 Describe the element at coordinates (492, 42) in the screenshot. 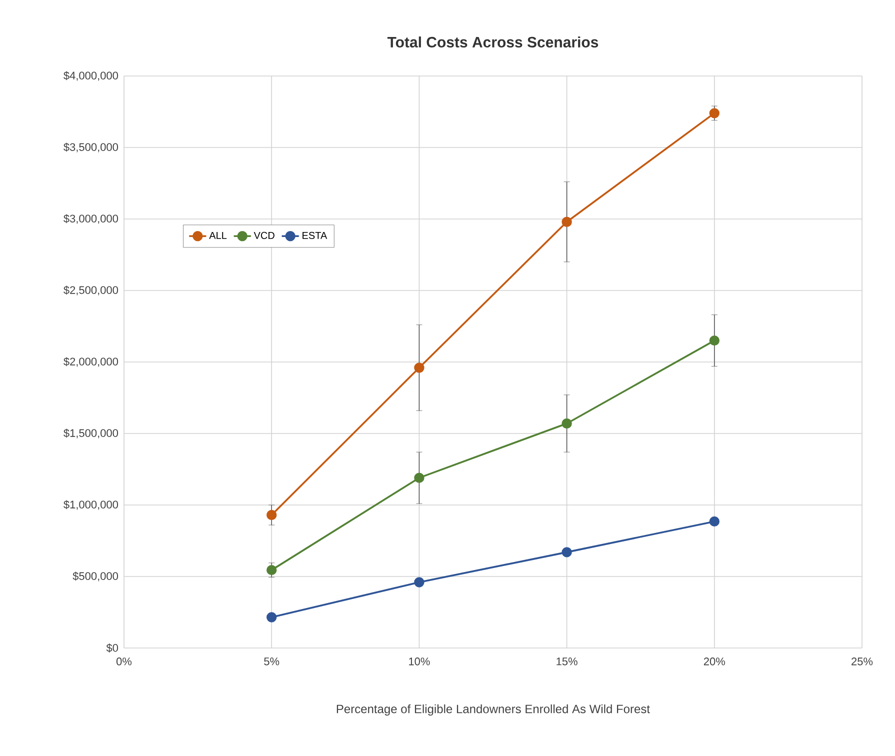

I see `chart-title: Total Costs Across Scenarios` at that location.